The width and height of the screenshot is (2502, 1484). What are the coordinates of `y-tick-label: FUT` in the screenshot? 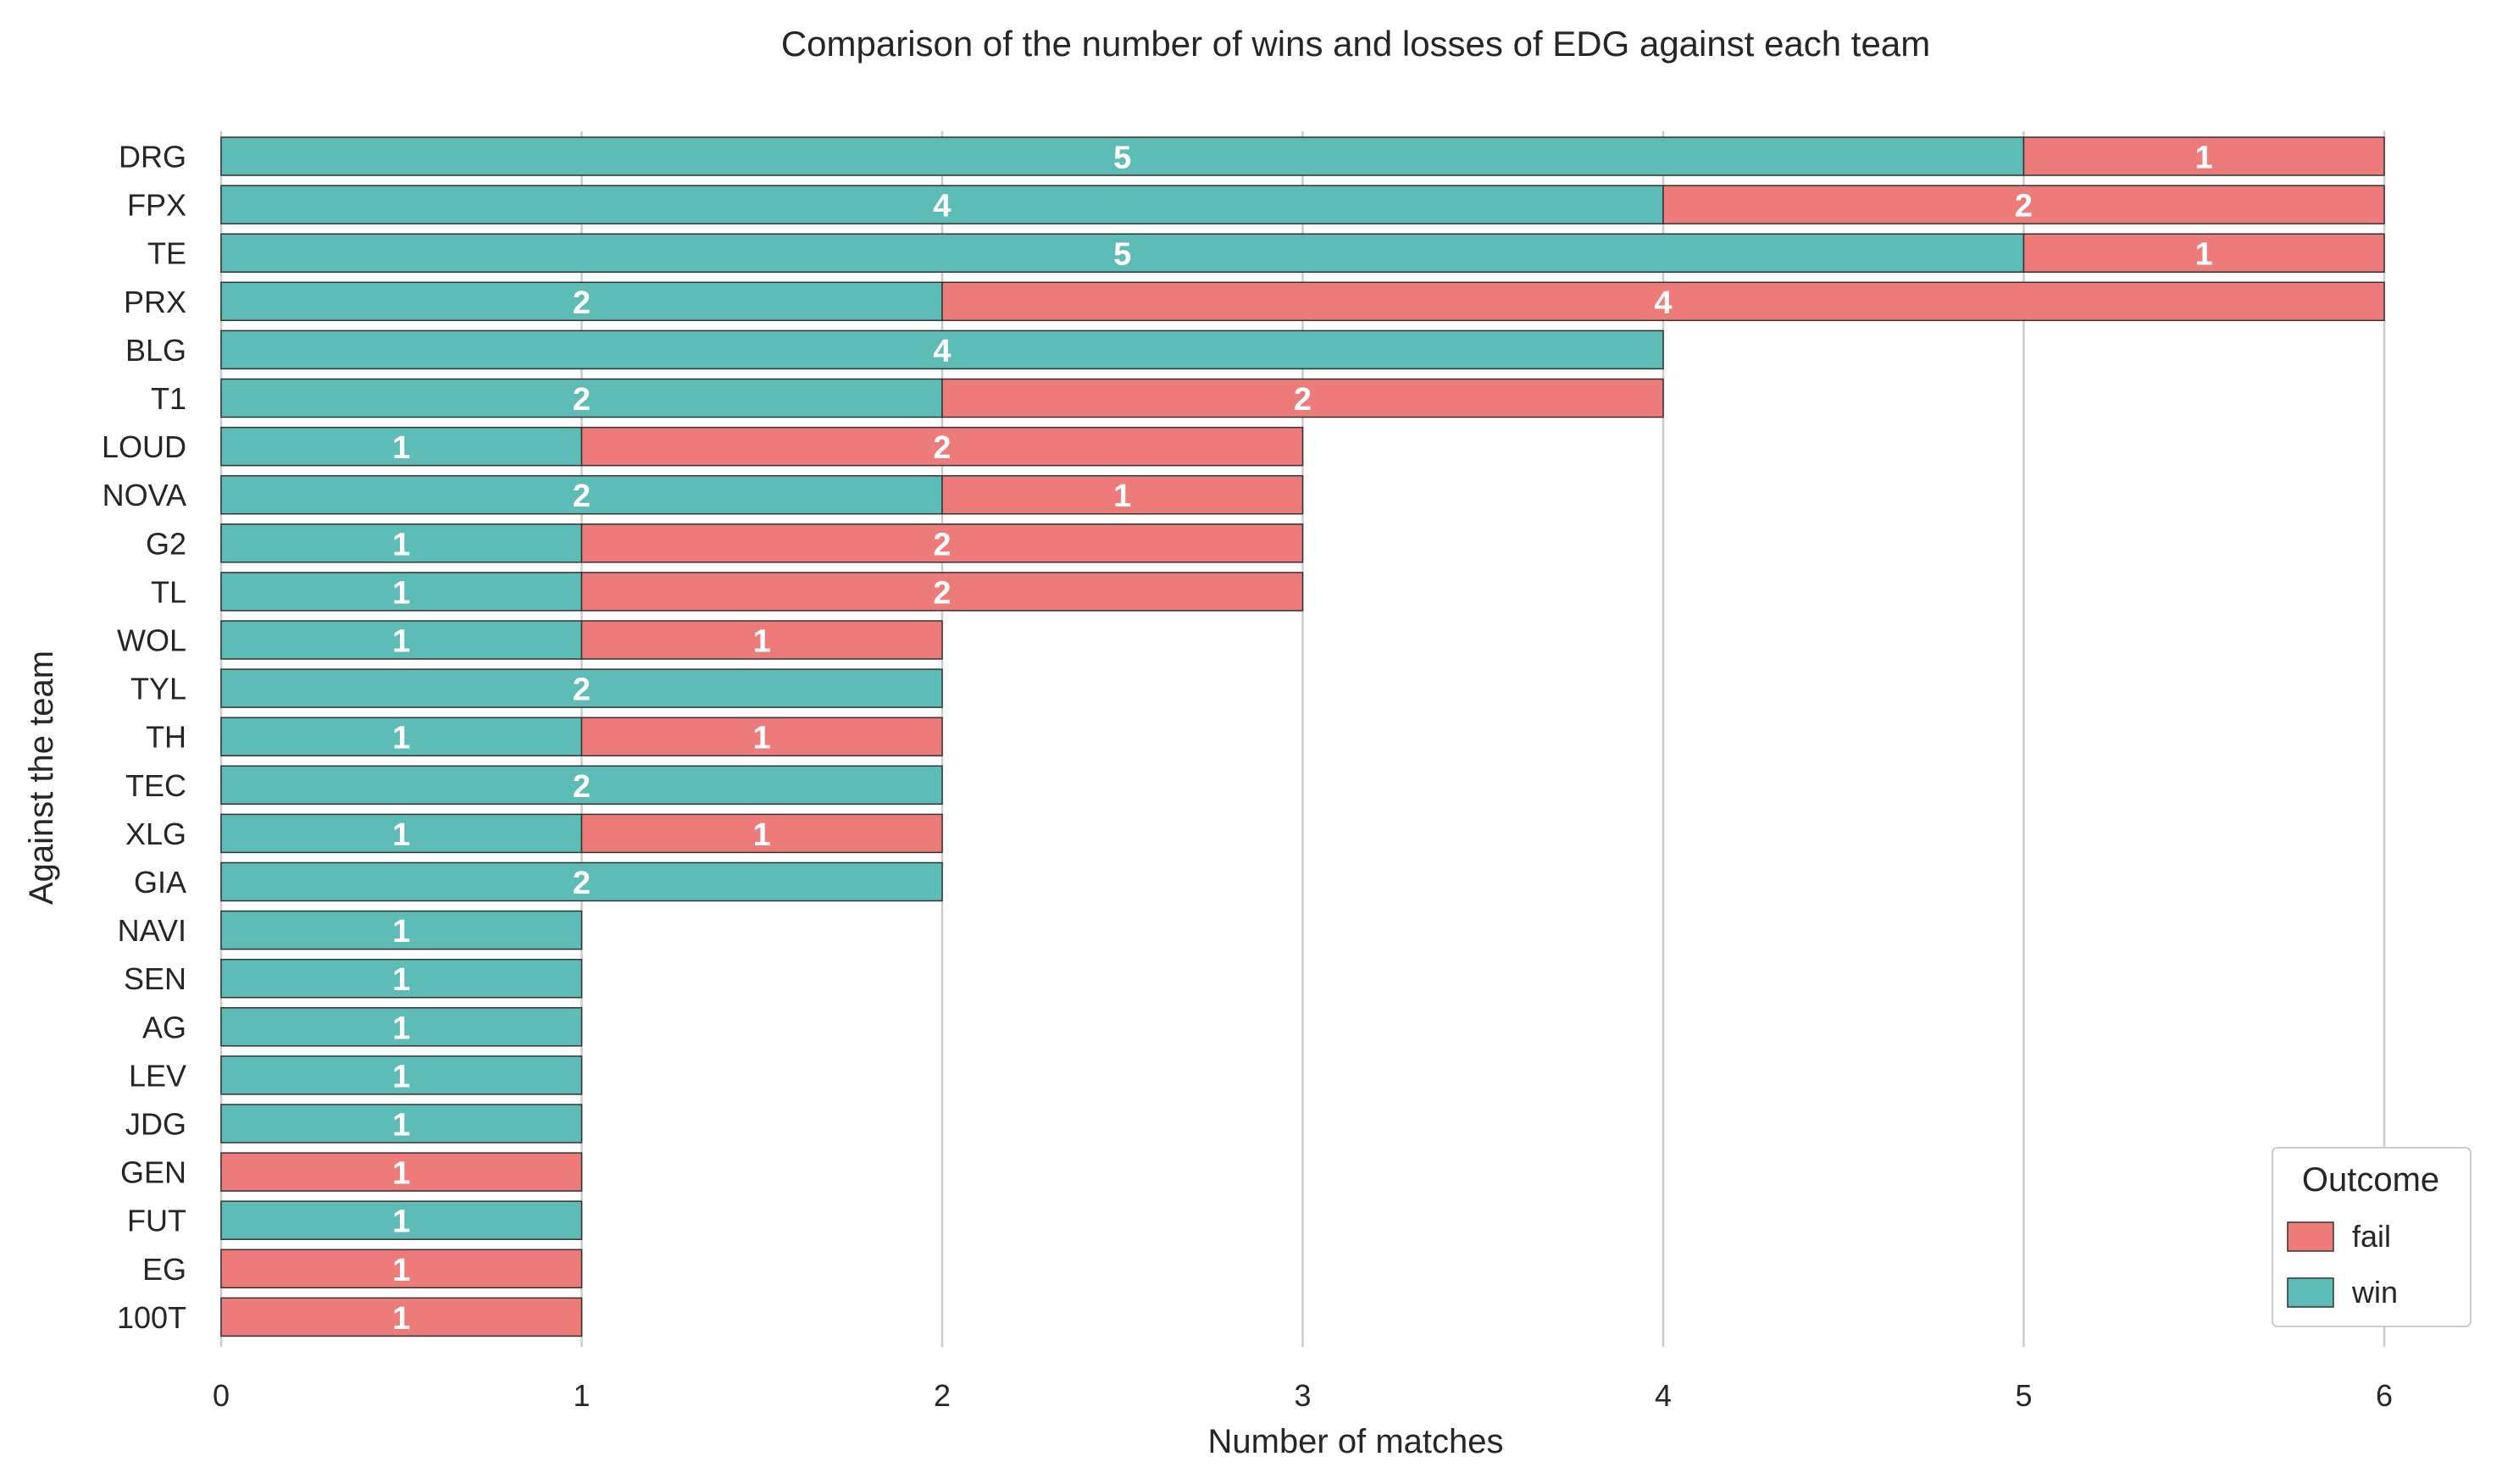 It's located at (156, 1221).